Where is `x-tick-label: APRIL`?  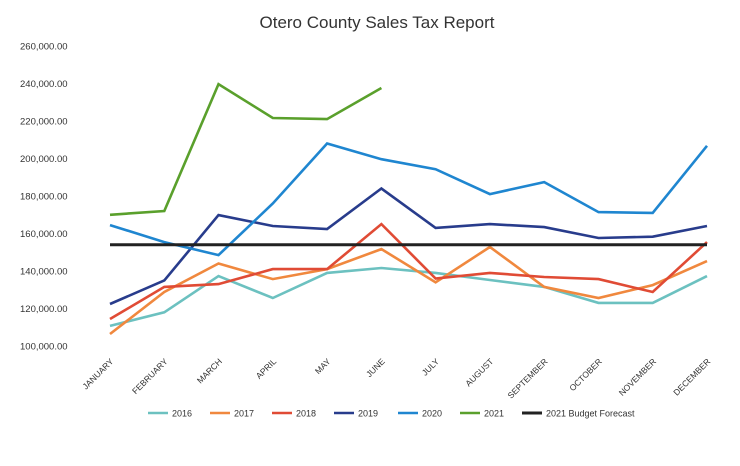 x-tick-label: APRIL is located at coordinates (266, 368).